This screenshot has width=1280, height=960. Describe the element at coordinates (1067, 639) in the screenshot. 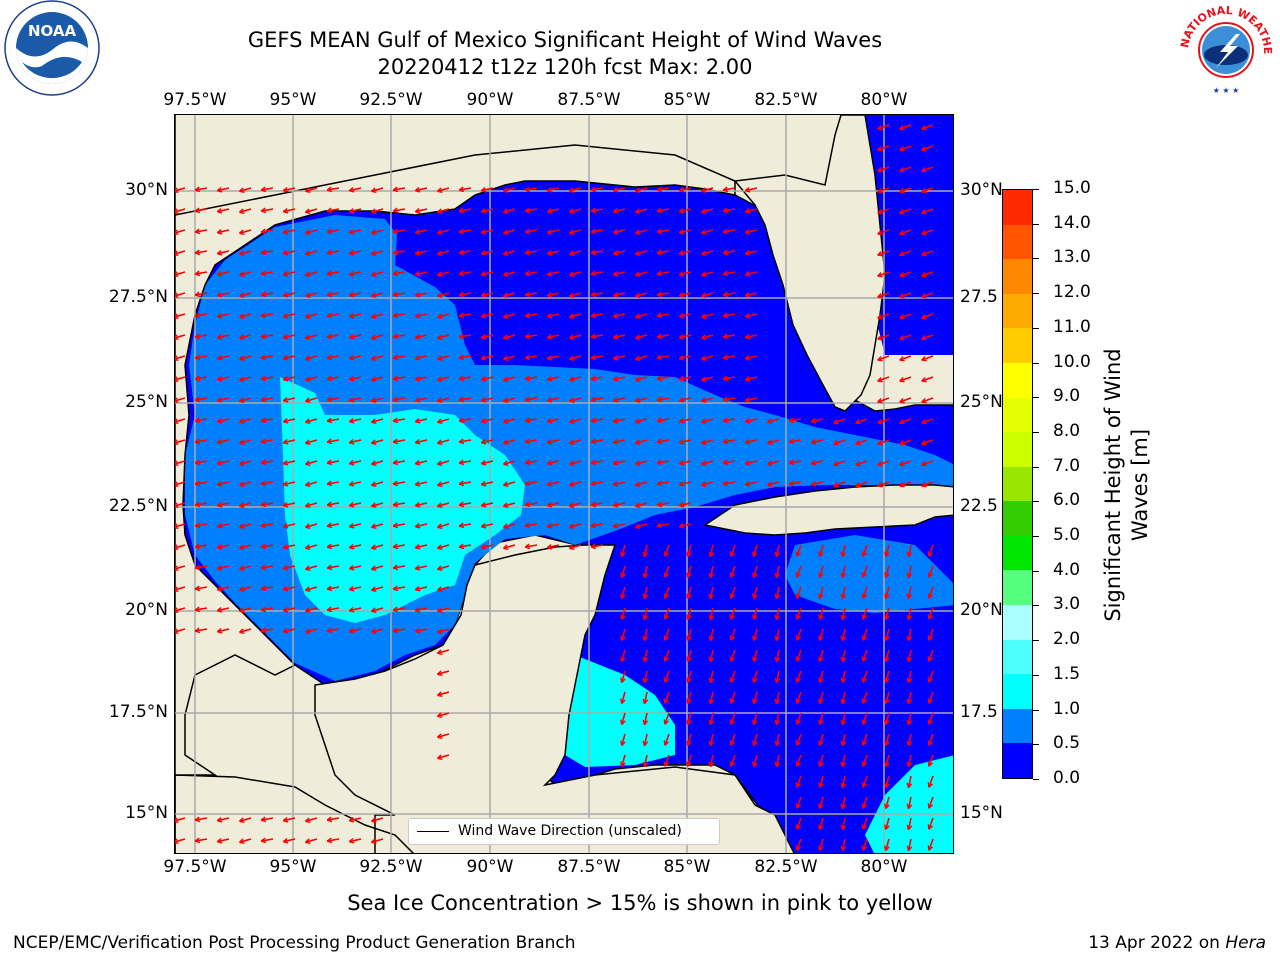

I see `colorbar-tick-label: 2.0` at that location.